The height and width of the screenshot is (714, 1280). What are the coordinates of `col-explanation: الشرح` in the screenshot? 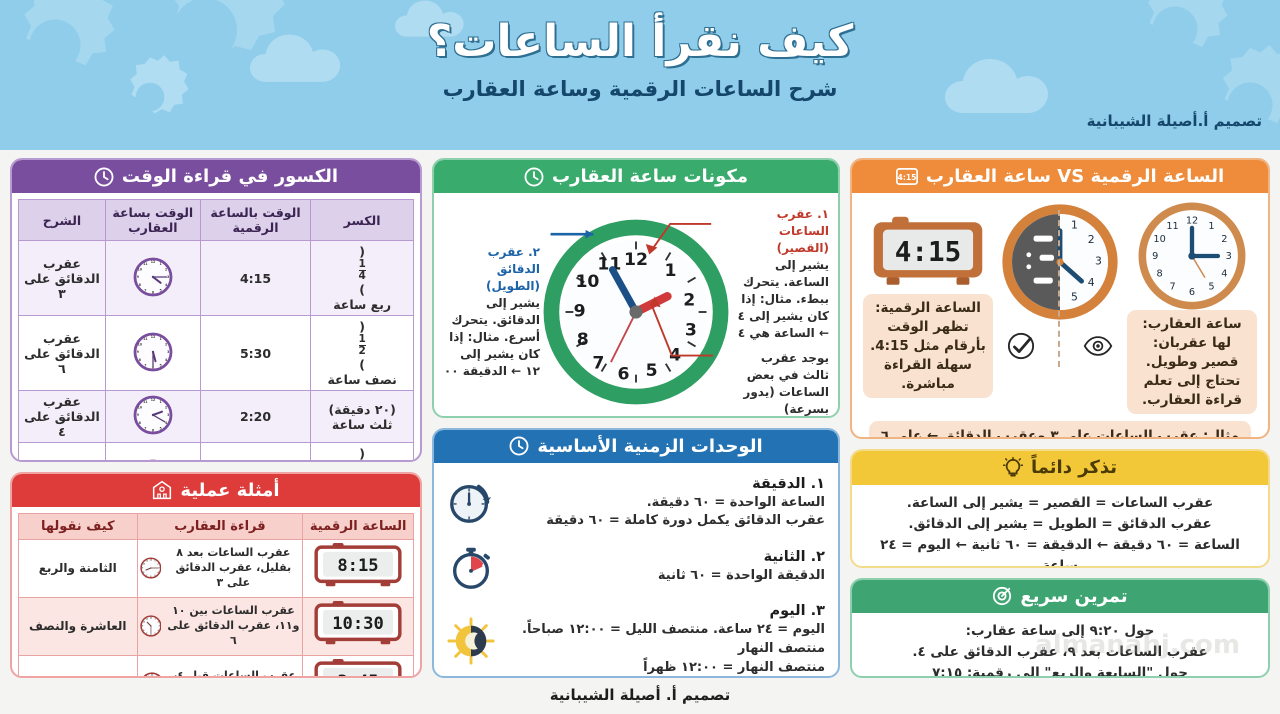 It's located at (62, 220).